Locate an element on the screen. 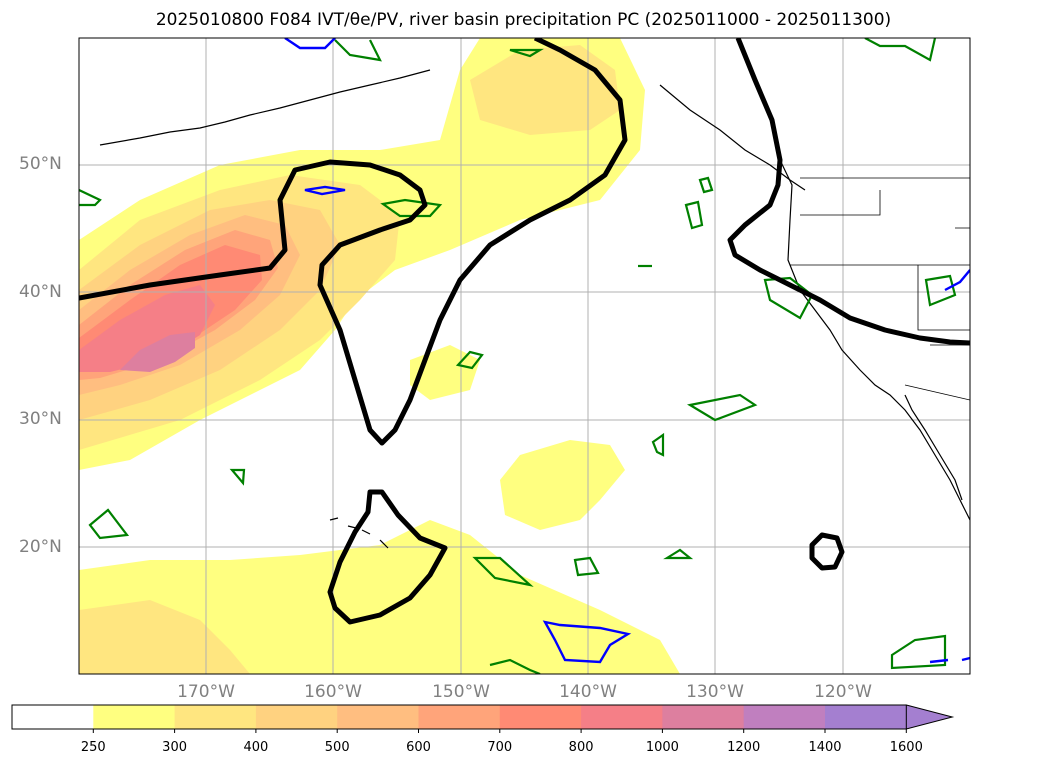 The height and width of the screenshot is (767, 1047). colorbar-tick-label: 400 is located at coordinates (256, 747).